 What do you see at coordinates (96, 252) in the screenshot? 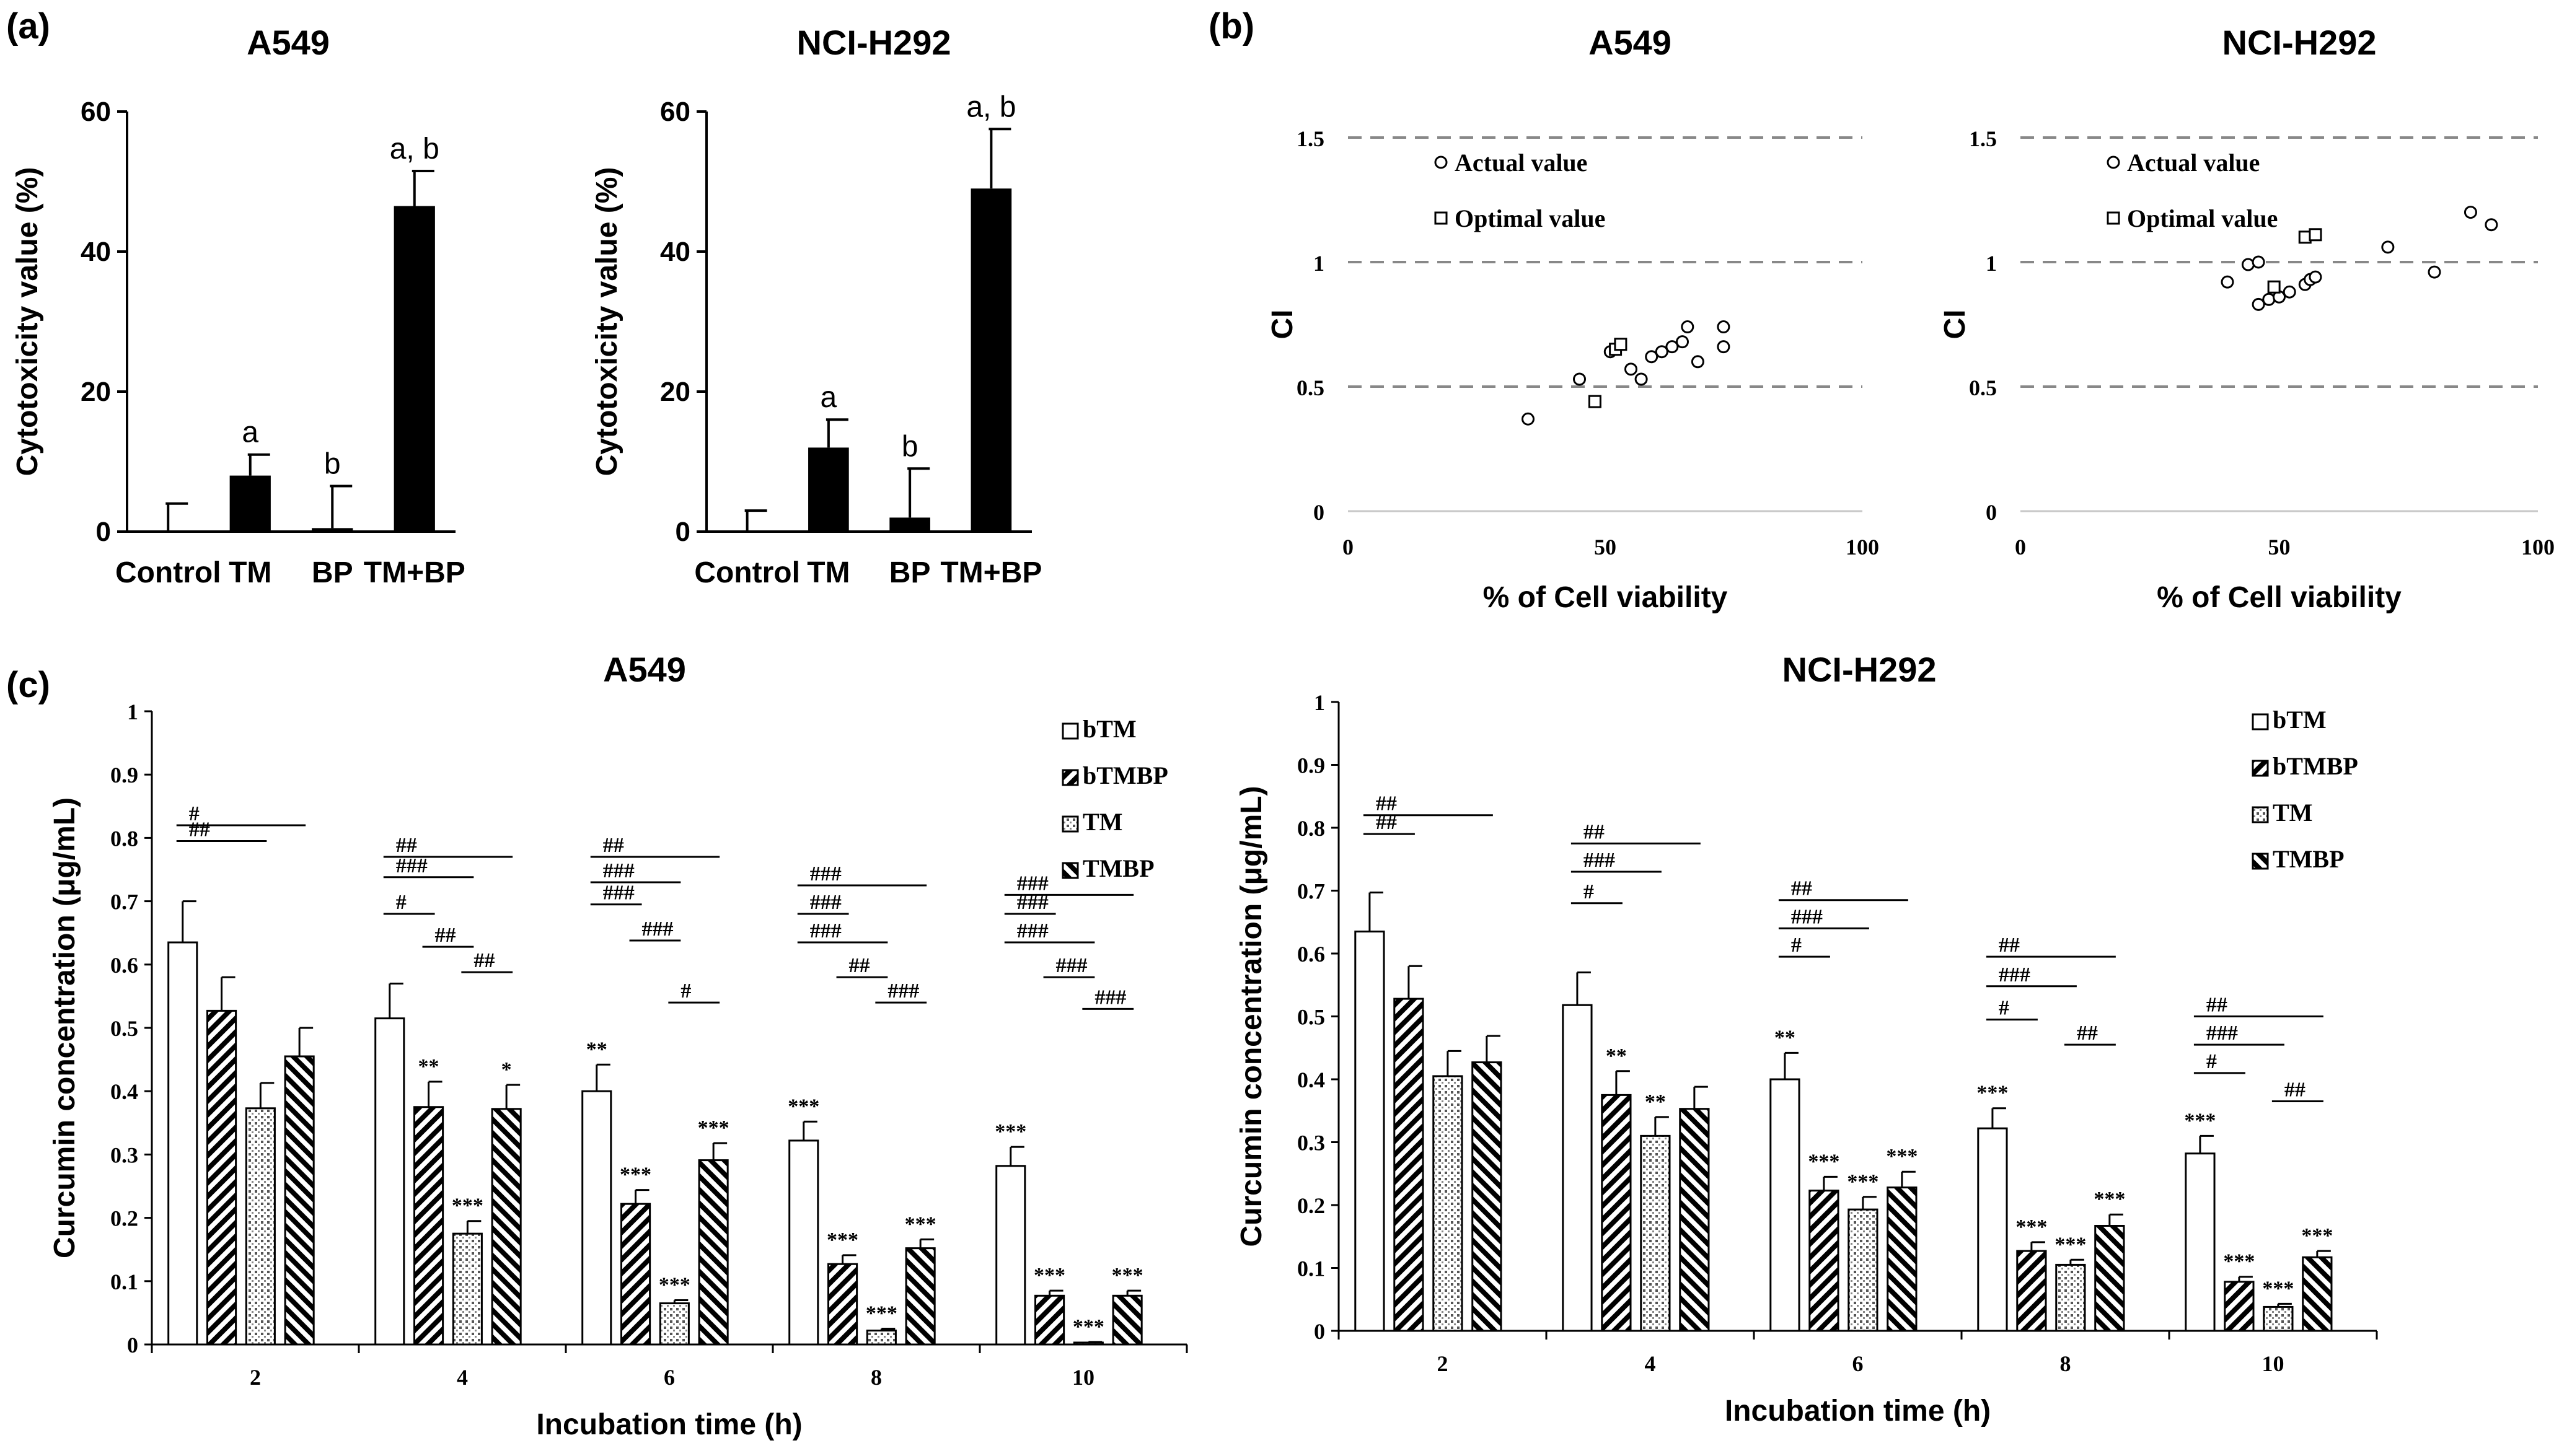
I see `y-tick-label: 40` at bounding box center [96, 252].